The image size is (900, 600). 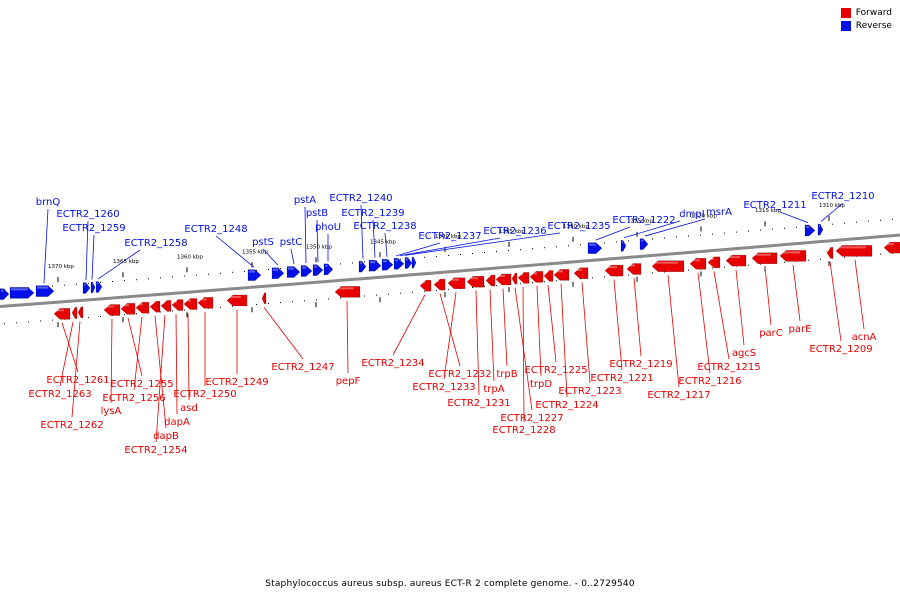 What do you see at coordinates (832, 206) in the screenshot?
I see `scale-tick-label: 1310 kbp` at bounding box center [832, 206].